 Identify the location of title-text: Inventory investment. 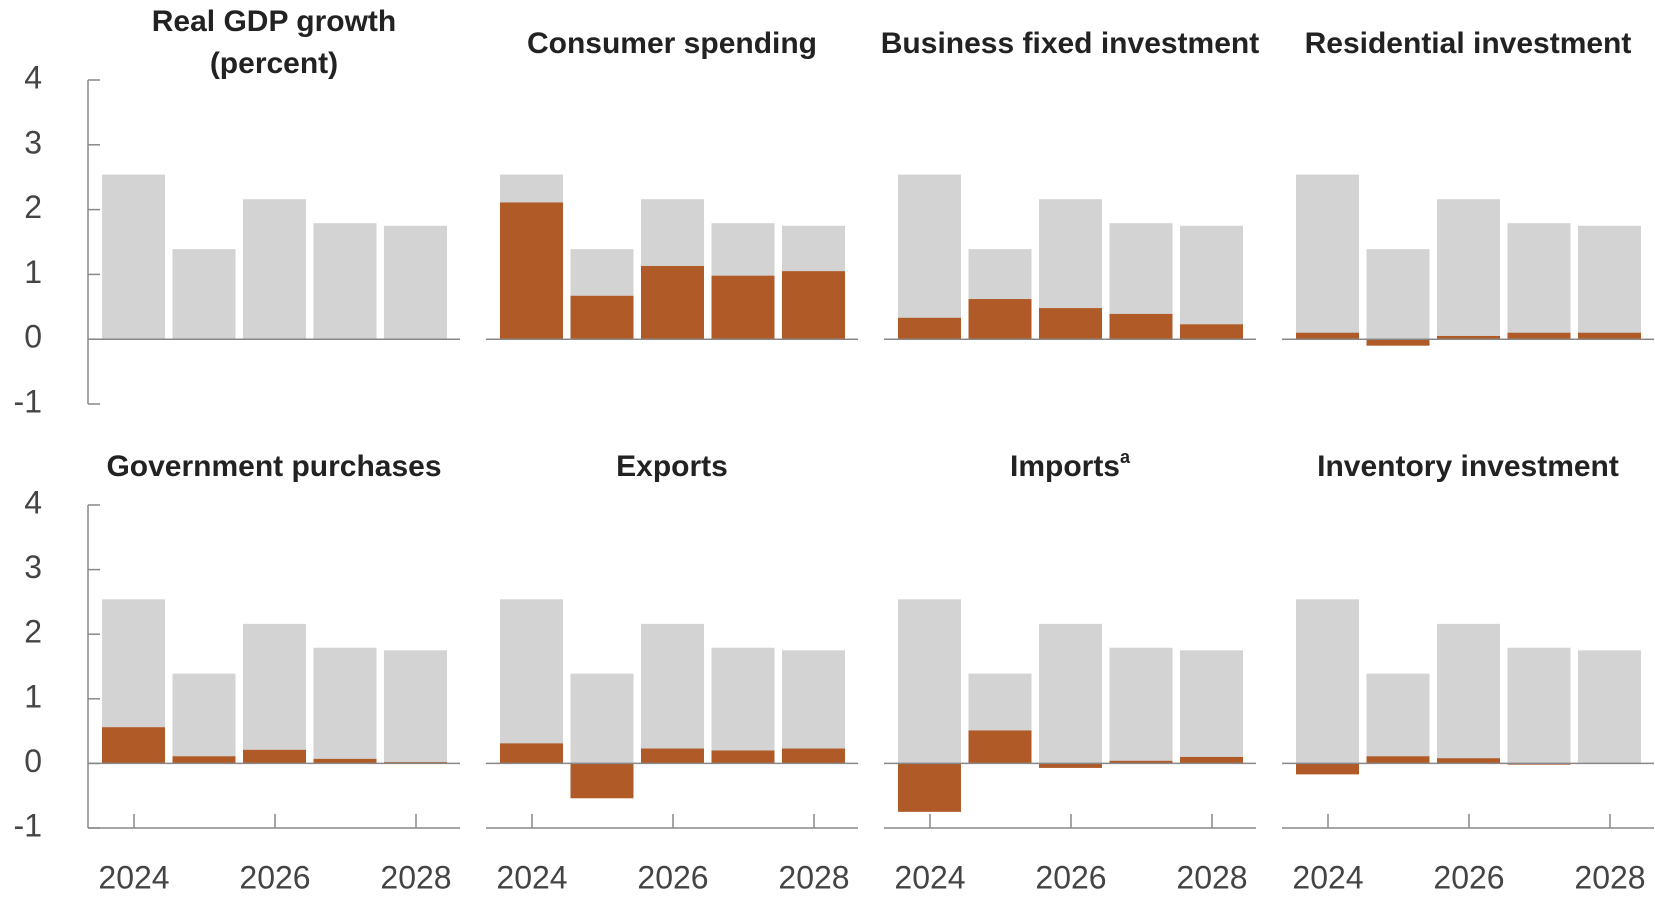
(1468, 466).